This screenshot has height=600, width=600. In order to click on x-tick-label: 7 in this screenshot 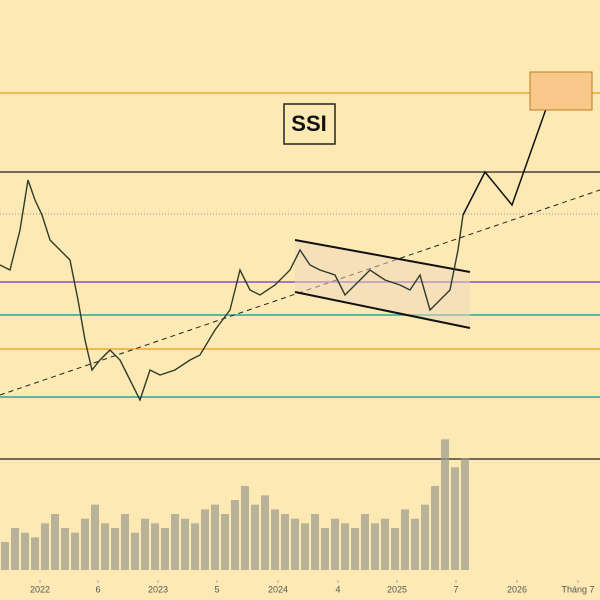, I will do `click(455, 589)`.